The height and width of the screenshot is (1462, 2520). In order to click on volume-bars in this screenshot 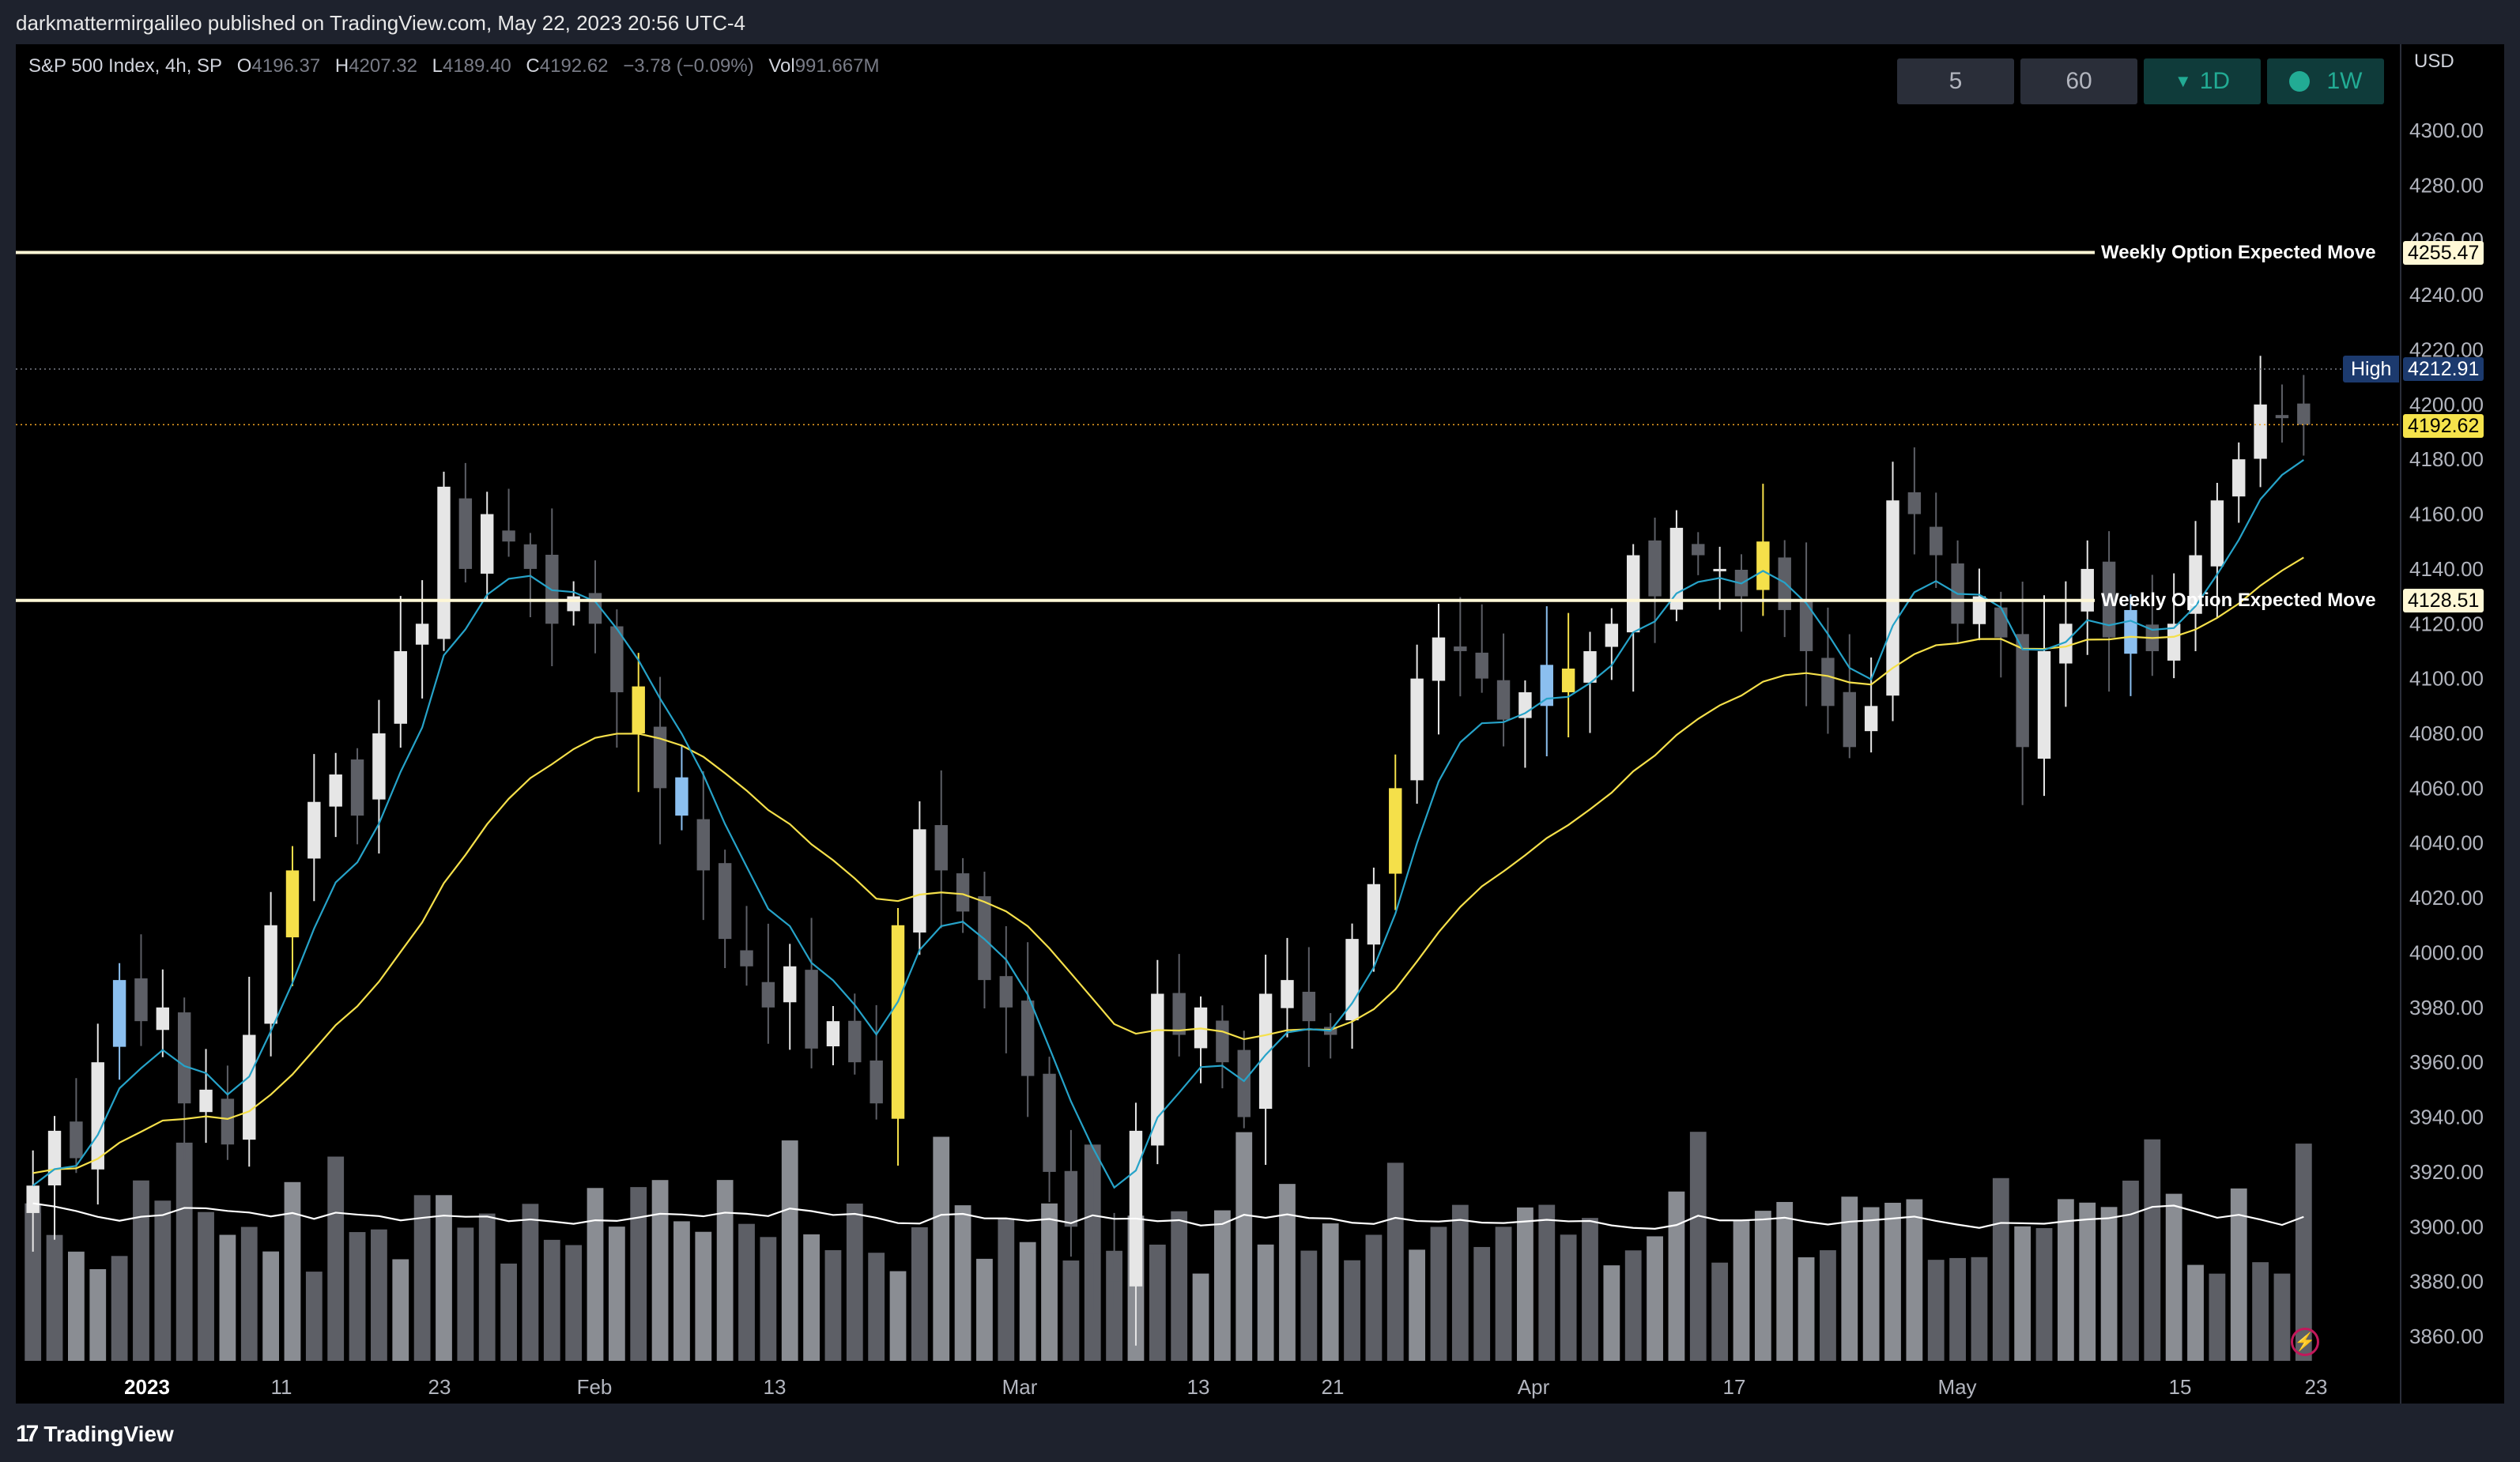, I will do `click(1168, 1247)`.